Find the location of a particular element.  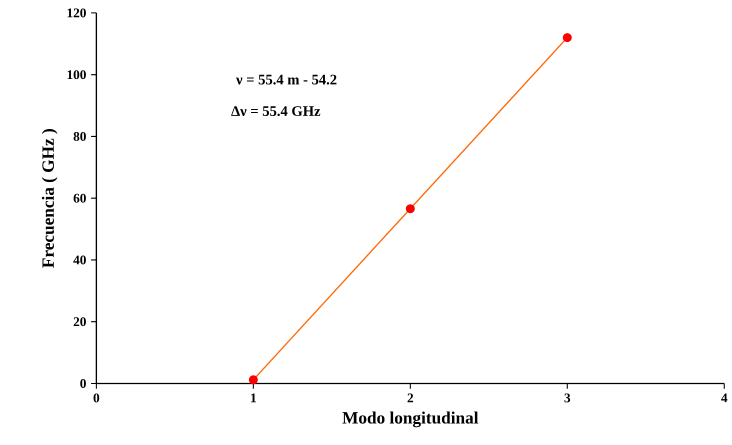

x-axis-title: Modo longitudinal is located at coordinates (410, 419).